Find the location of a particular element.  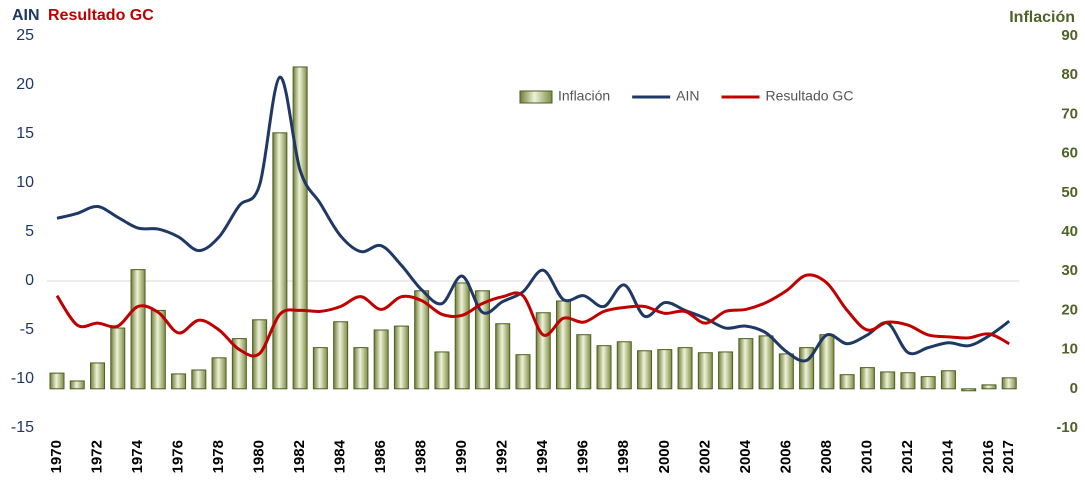

y-tick-label: -10 is located at coordinates (22, 378).